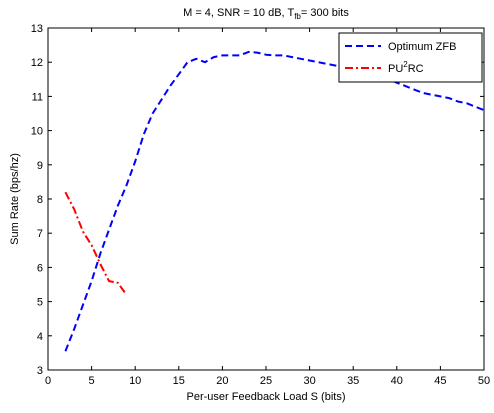 This screenshot has width=494, height=413. I want to click on chart-title: M = 4, SNR = 10 dB, Tfb= 300 bits, so click(266, 14).